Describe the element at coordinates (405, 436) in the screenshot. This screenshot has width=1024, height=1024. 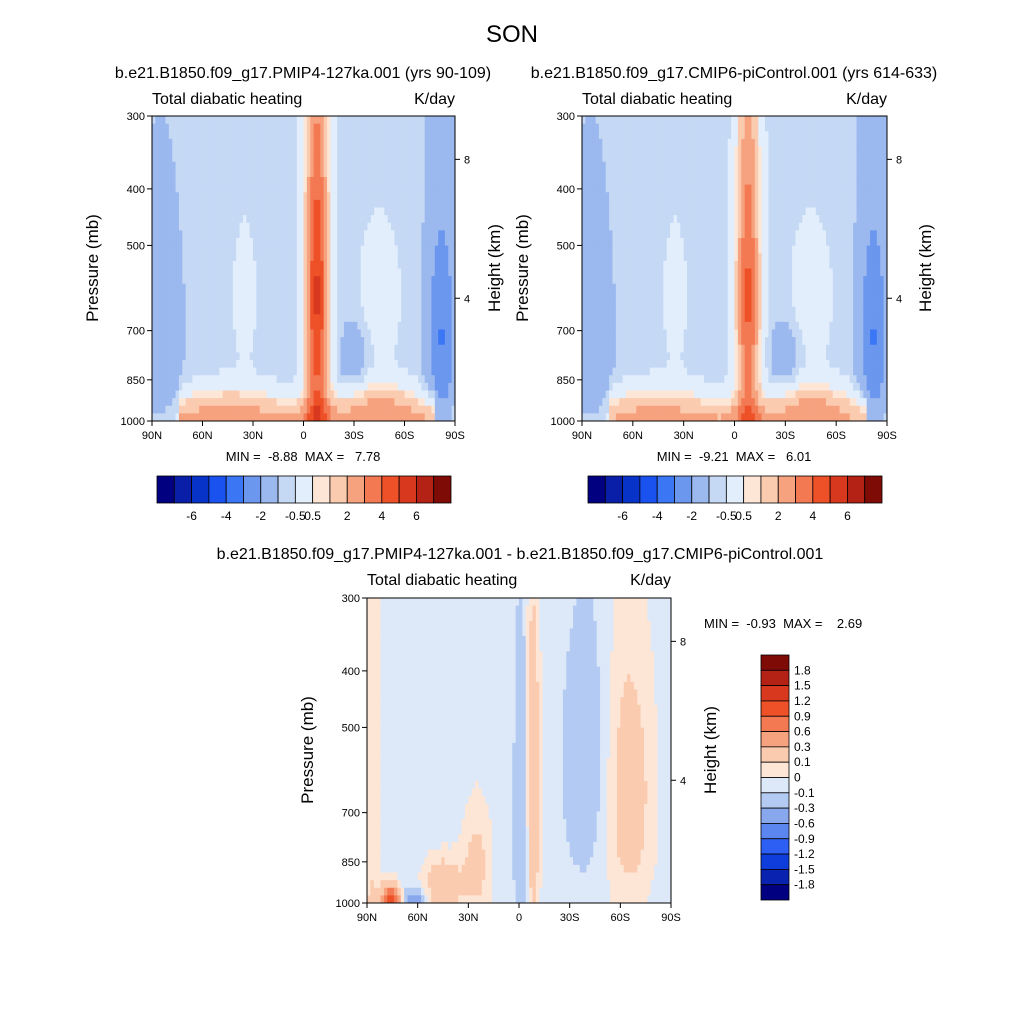
I see `x-tick-label: 60S` at that location.